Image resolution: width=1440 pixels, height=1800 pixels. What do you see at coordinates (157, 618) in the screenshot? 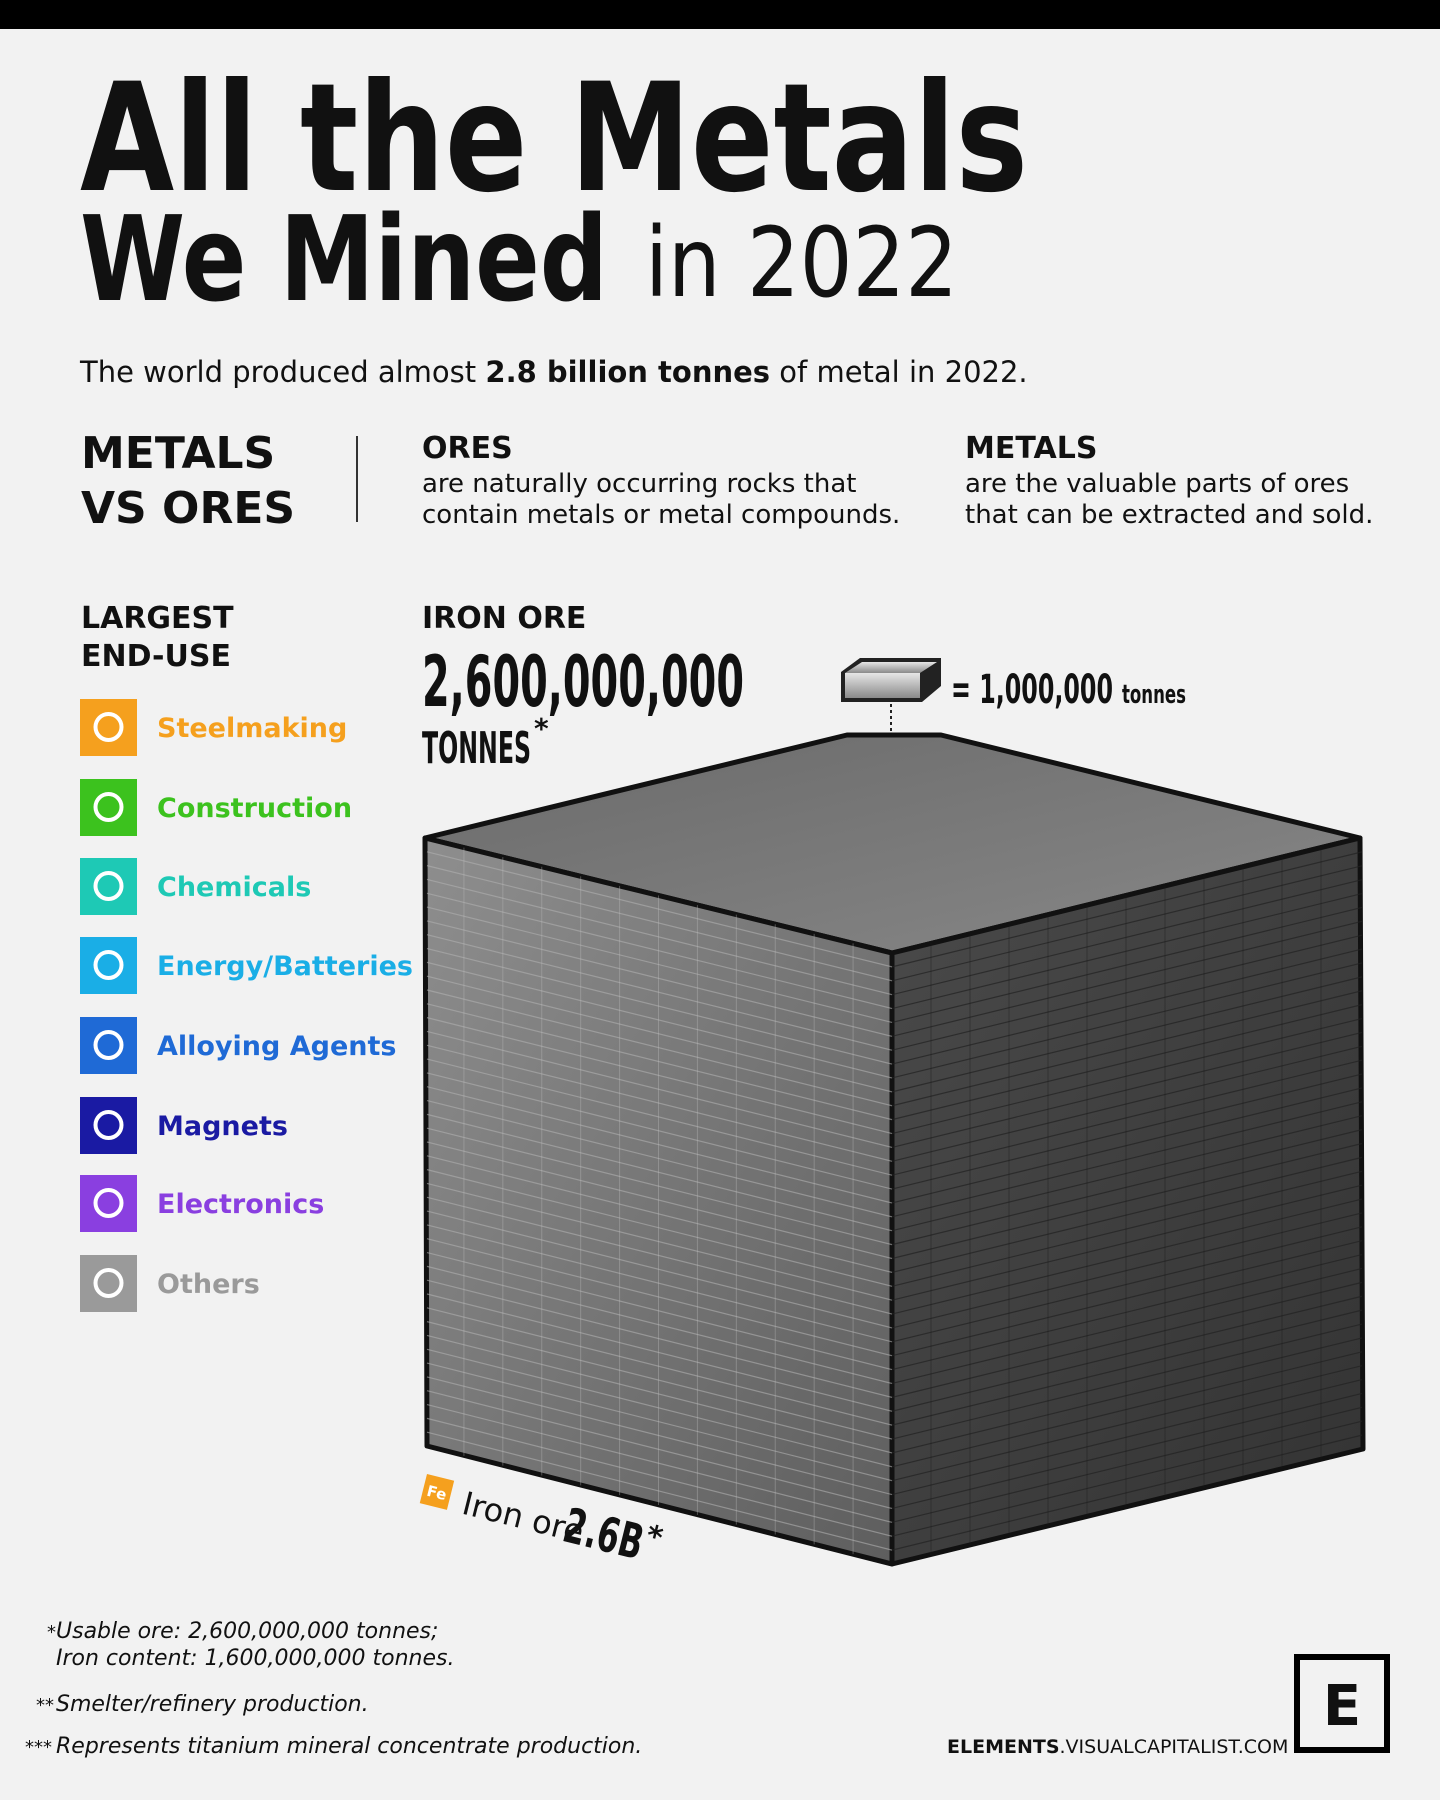
I see `legend-heading: LARGEST` at bounding box center [157, 618].